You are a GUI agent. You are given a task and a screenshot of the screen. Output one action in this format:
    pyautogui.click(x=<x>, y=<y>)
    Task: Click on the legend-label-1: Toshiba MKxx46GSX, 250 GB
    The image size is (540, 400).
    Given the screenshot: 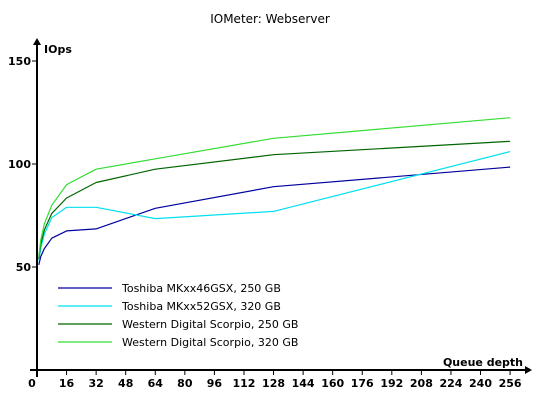 What is the action you would take?
    pyautogui.click(x=201, y=288)
    